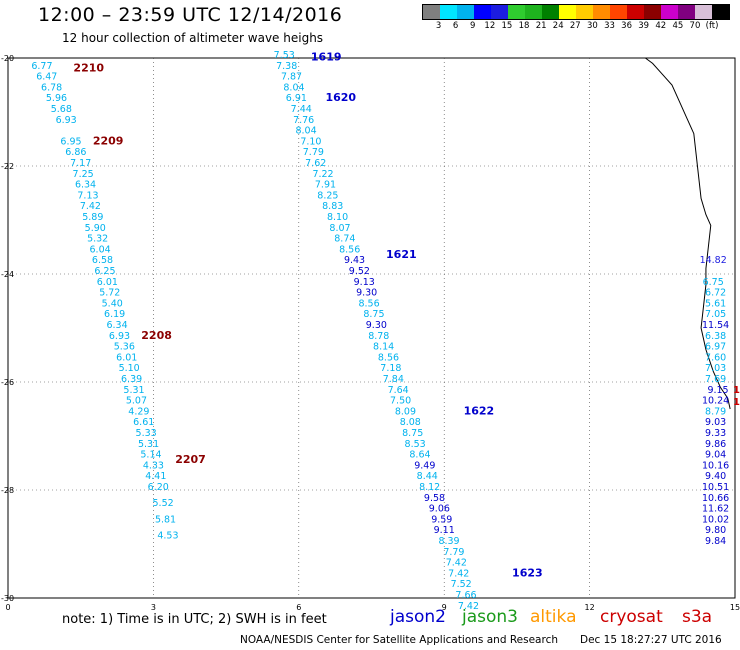 The height and width of the screenshot is (650, 740). Describe the element at coordinates (438, 26) in the screenshot. I see `legend-label: 3` at that location.